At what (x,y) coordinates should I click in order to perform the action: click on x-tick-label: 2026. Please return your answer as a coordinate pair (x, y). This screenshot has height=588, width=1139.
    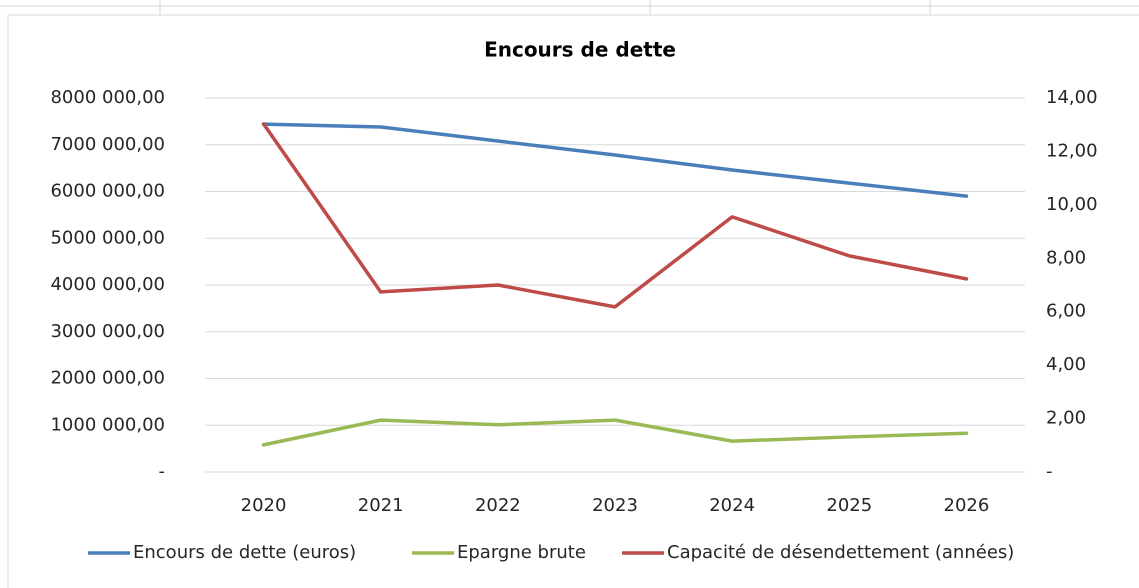
    Looking at the image, I should click on (967, 505).